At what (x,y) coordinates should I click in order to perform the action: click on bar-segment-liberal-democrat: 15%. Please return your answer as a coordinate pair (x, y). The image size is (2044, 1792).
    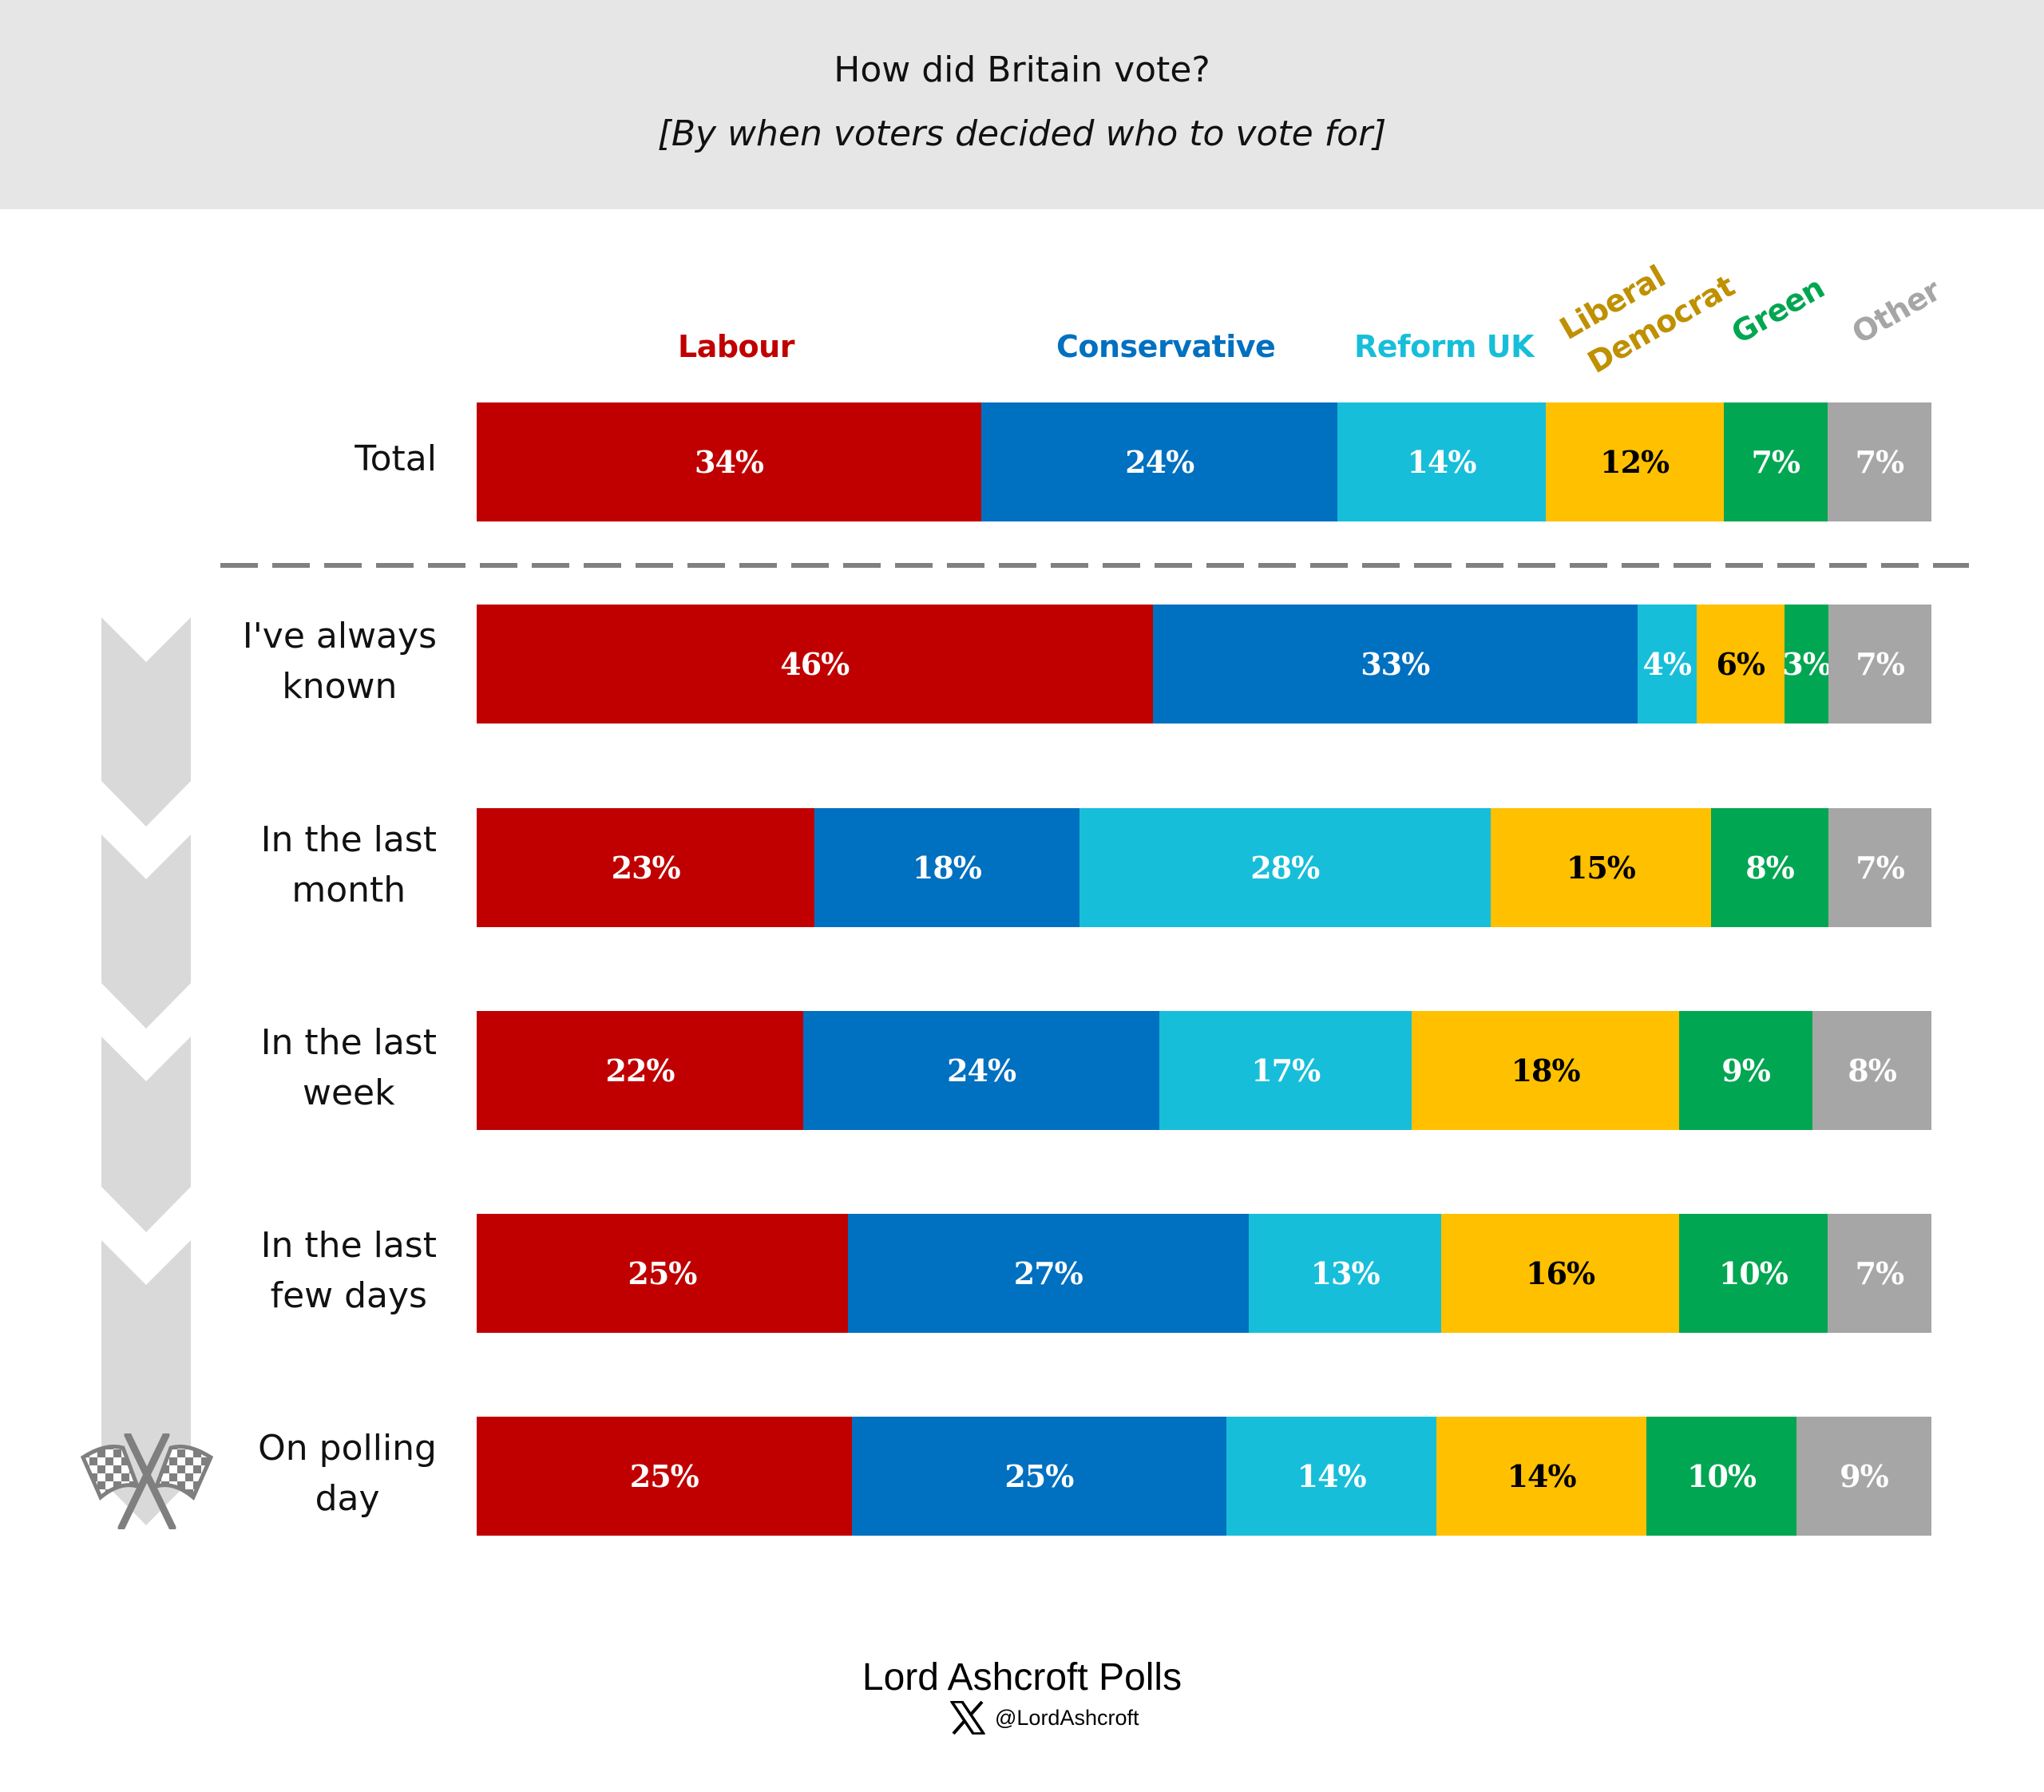
    Looking at the image, I should click on (1600, 867).